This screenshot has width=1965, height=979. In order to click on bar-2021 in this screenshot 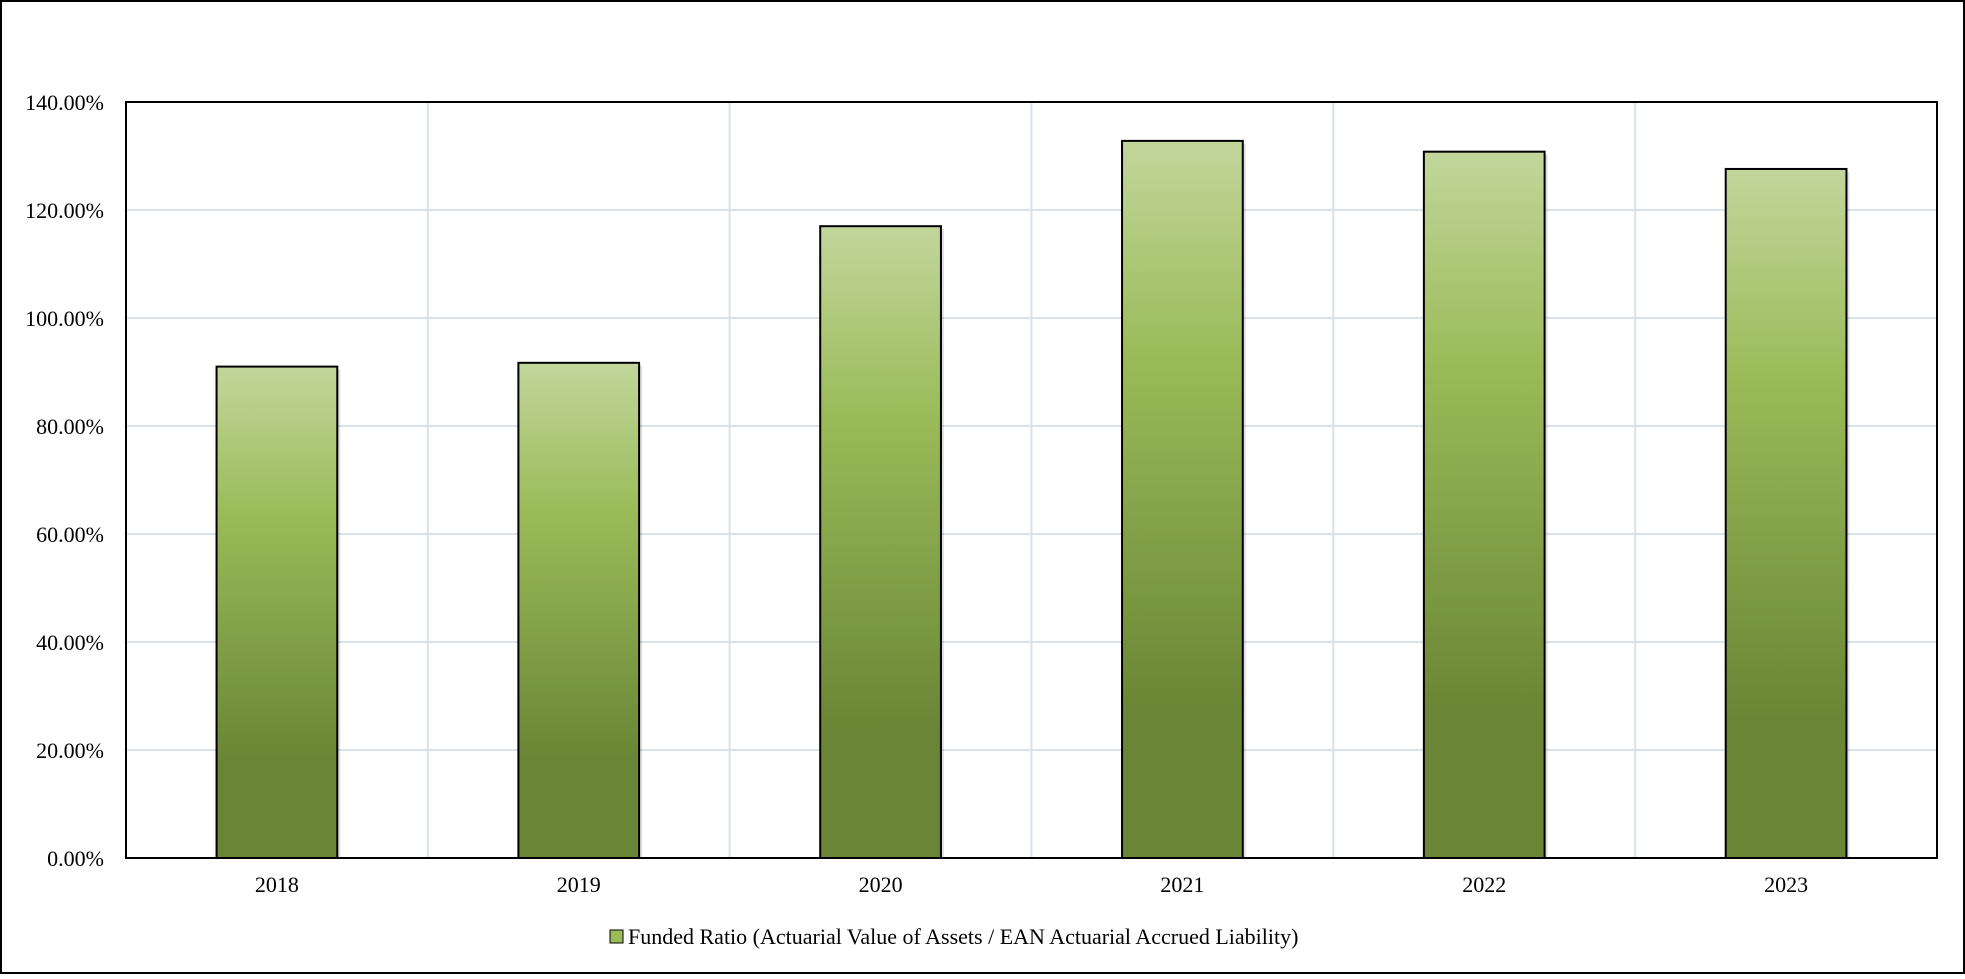, I will do `click(1182, 499)`.